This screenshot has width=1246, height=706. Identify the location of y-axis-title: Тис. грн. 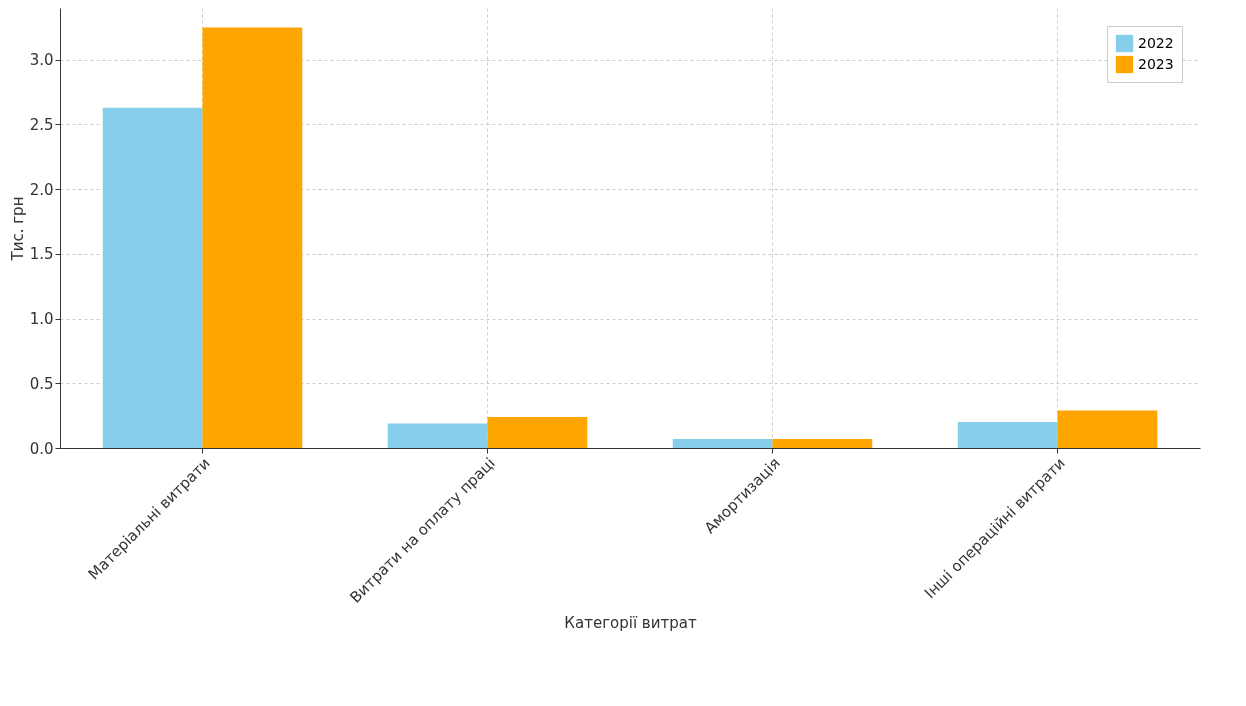
(17, 229).